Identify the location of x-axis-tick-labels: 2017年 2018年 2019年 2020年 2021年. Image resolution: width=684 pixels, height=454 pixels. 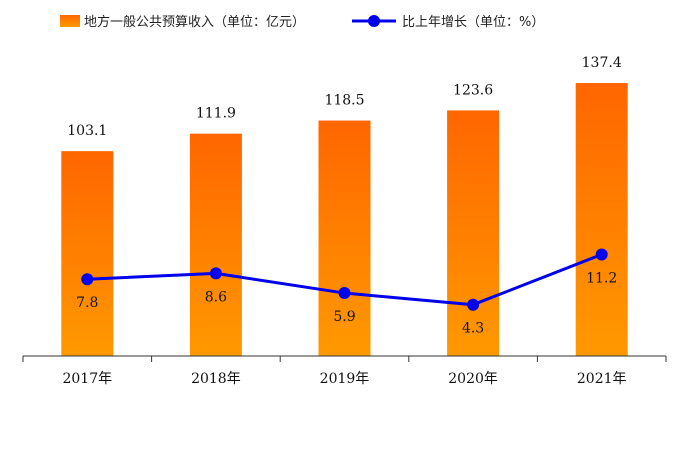
(344, 379).